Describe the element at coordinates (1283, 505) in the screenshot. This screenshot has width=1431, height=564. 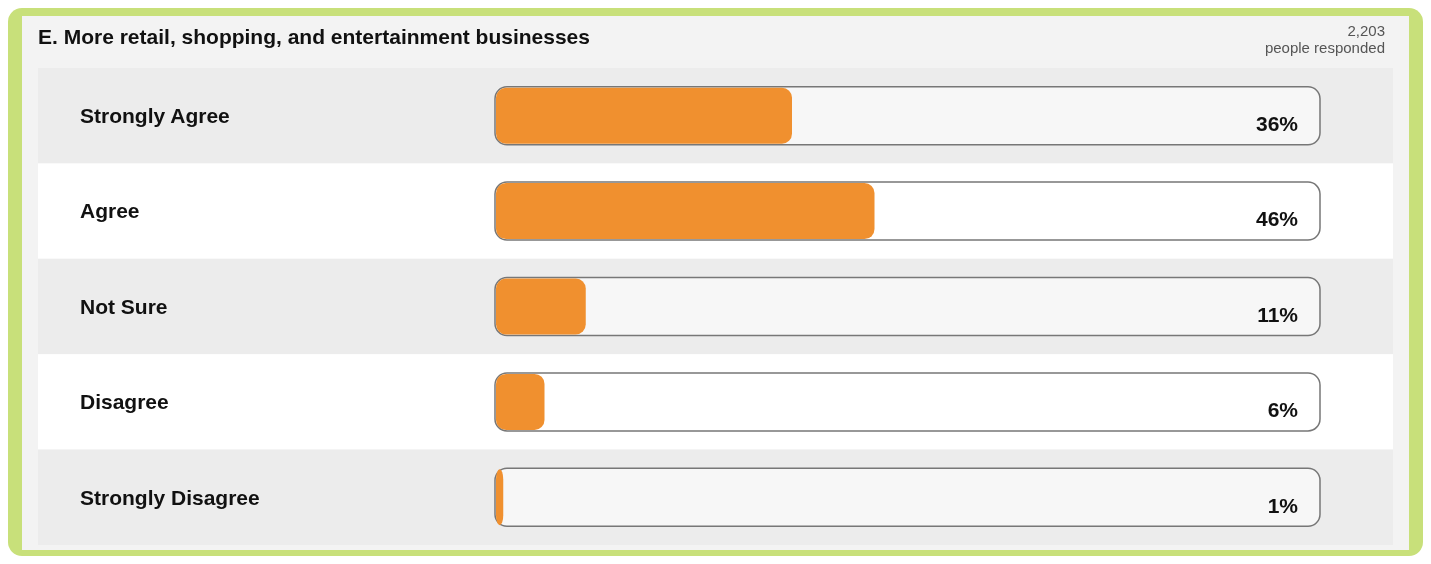
I see `data-label: 1%` at that location.